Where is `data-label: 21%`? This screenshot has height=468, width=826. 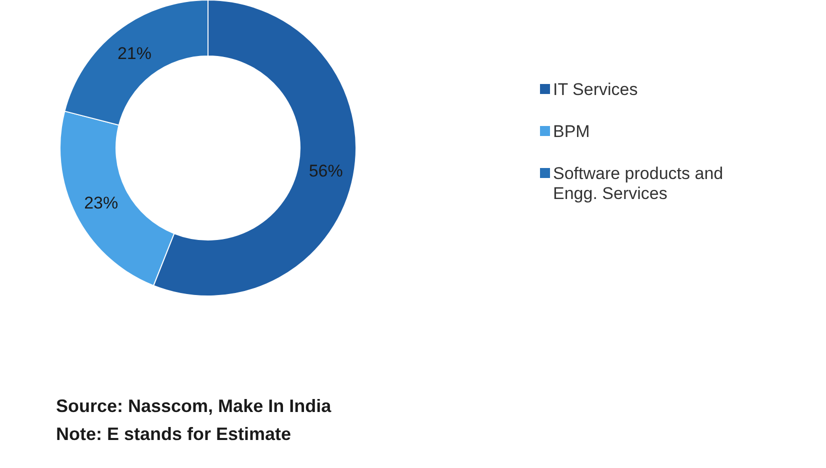
data-label: 21% is located at coordinates (134, 54).